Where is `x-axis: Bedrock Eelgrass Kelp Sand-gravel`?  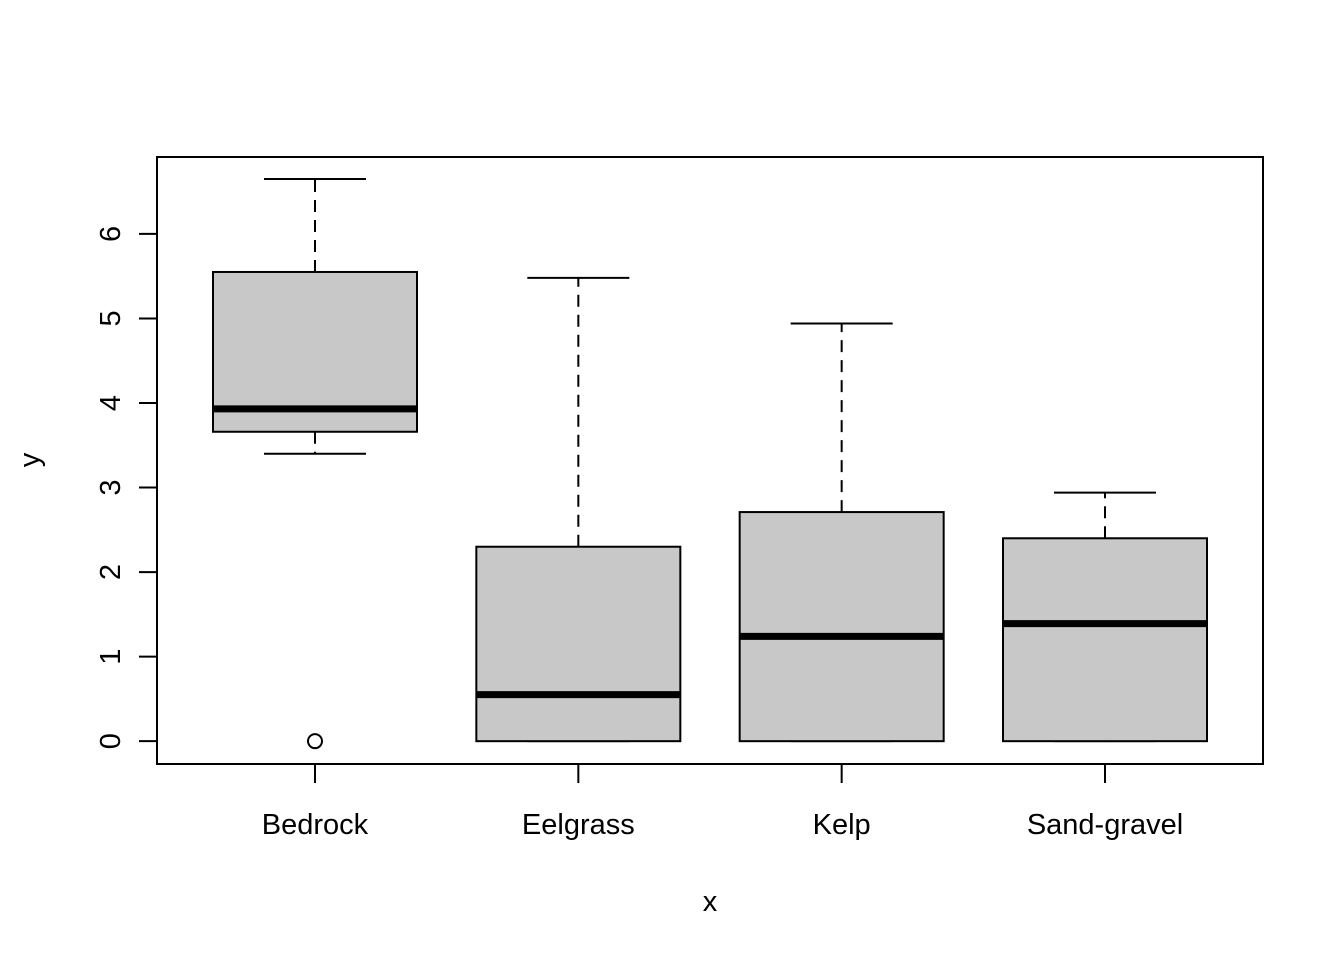
x-axis: Bedrock Eelgrass Kelp Sand-gravel is located at coordinates (722, 802).